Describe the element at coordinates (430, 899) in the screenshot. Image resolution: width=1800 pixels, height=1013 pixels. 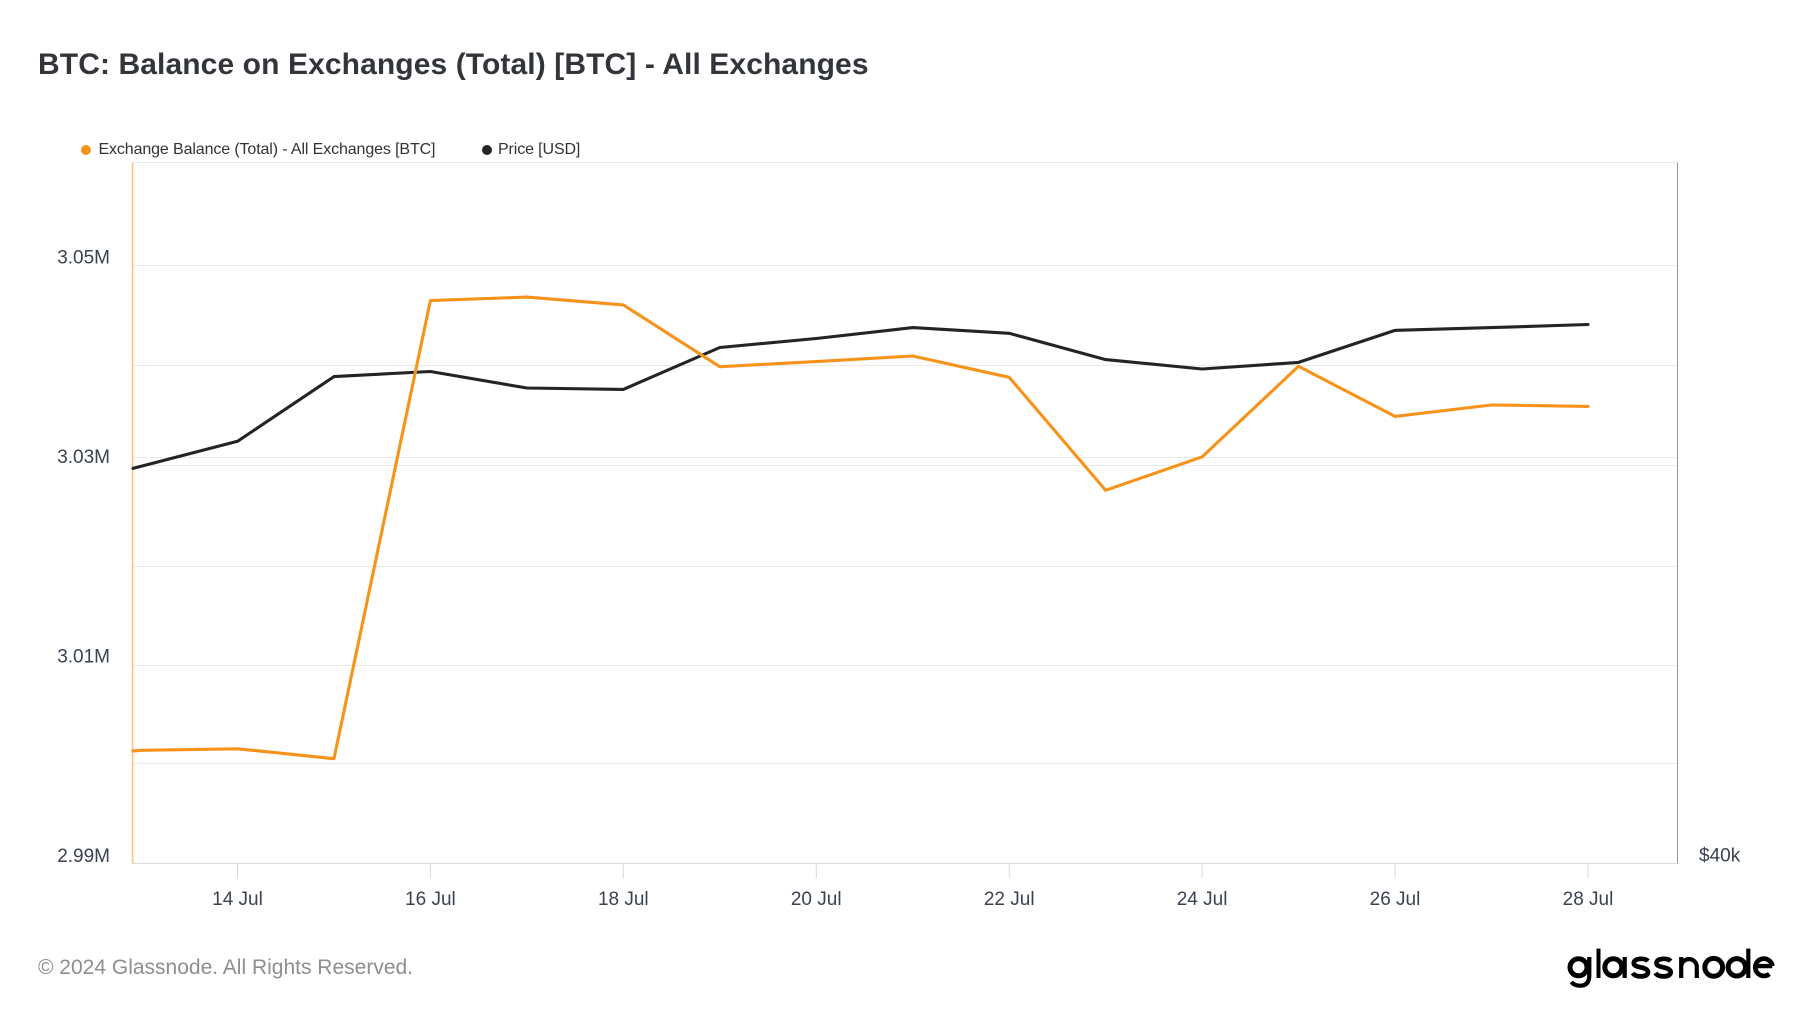
I see `svg-text: 16 Jul` at that location.